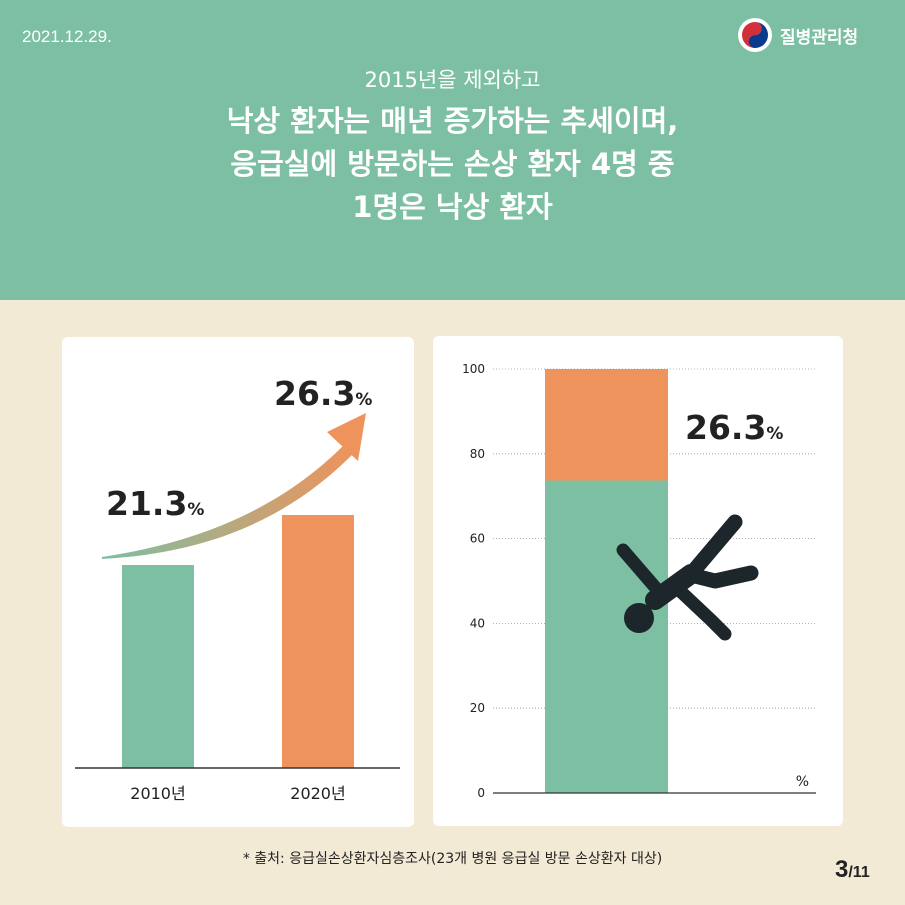  I want to click on highlight-value-label: 26.3%, so click(734, 427).